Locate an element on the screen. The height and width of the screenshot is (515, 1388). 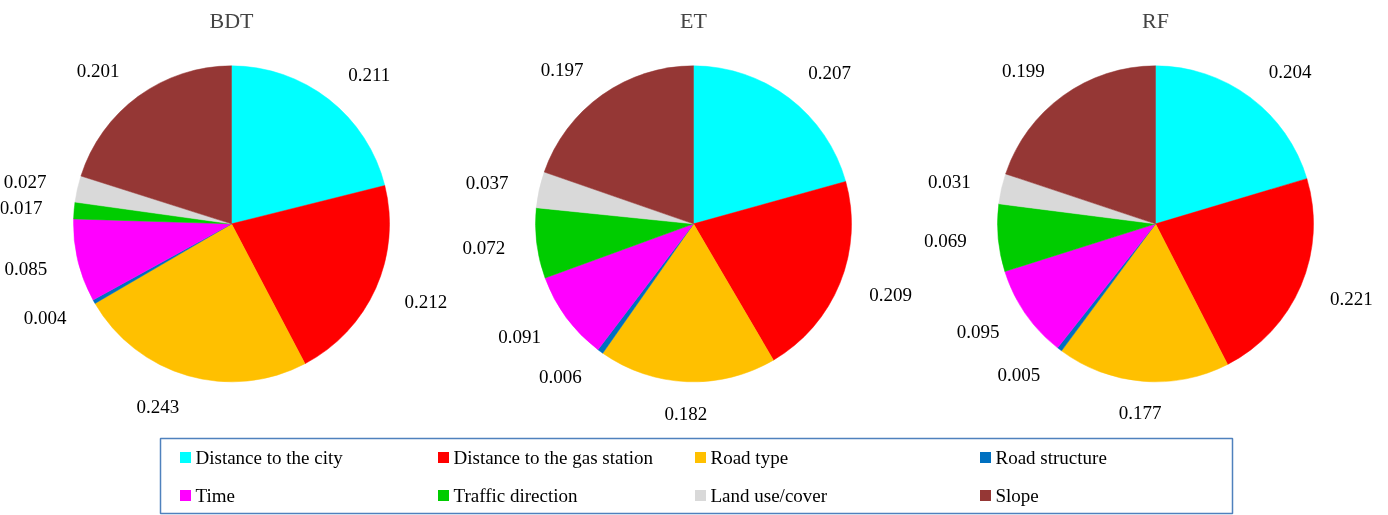
legend-label: Distance to the city is located at coordinates (269, 457).